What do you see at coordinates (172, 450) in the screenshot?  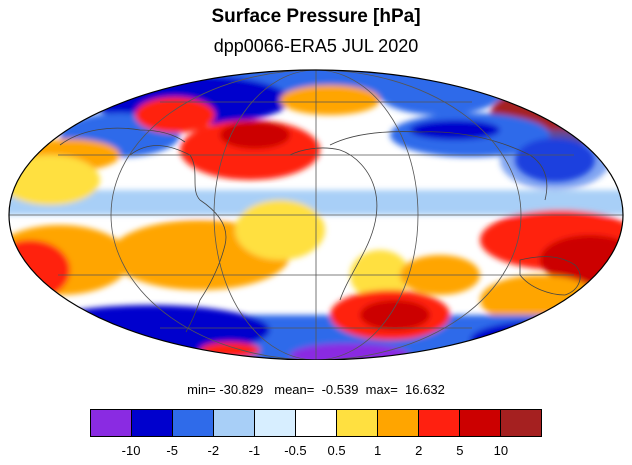 I see `legend-tick-label: -5` at bounding box center [172, 450].